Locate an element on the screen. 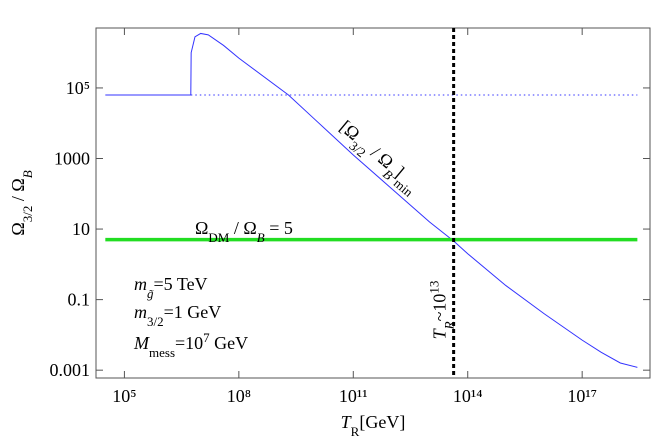  y-tick-label: 10 is located at coordinates (81, 229).